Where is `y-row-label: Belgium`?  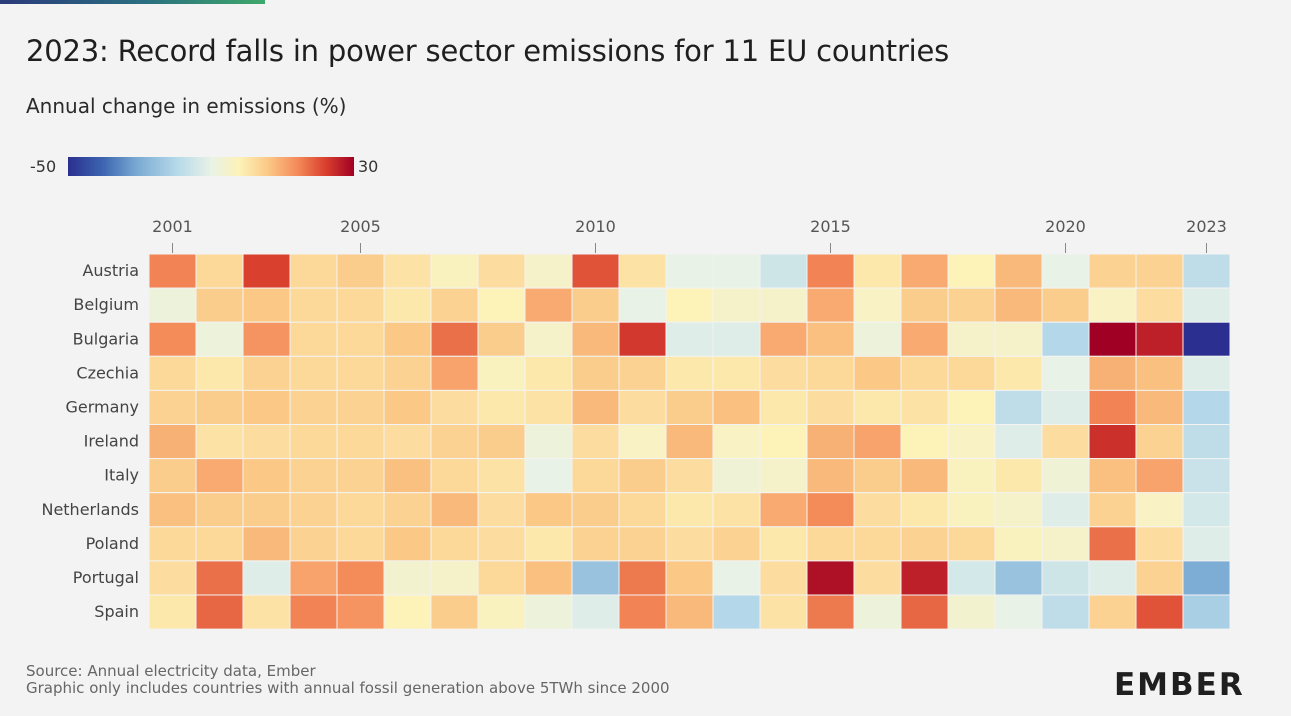 y-row-label: Belgium is located at coordinates (106, 304).